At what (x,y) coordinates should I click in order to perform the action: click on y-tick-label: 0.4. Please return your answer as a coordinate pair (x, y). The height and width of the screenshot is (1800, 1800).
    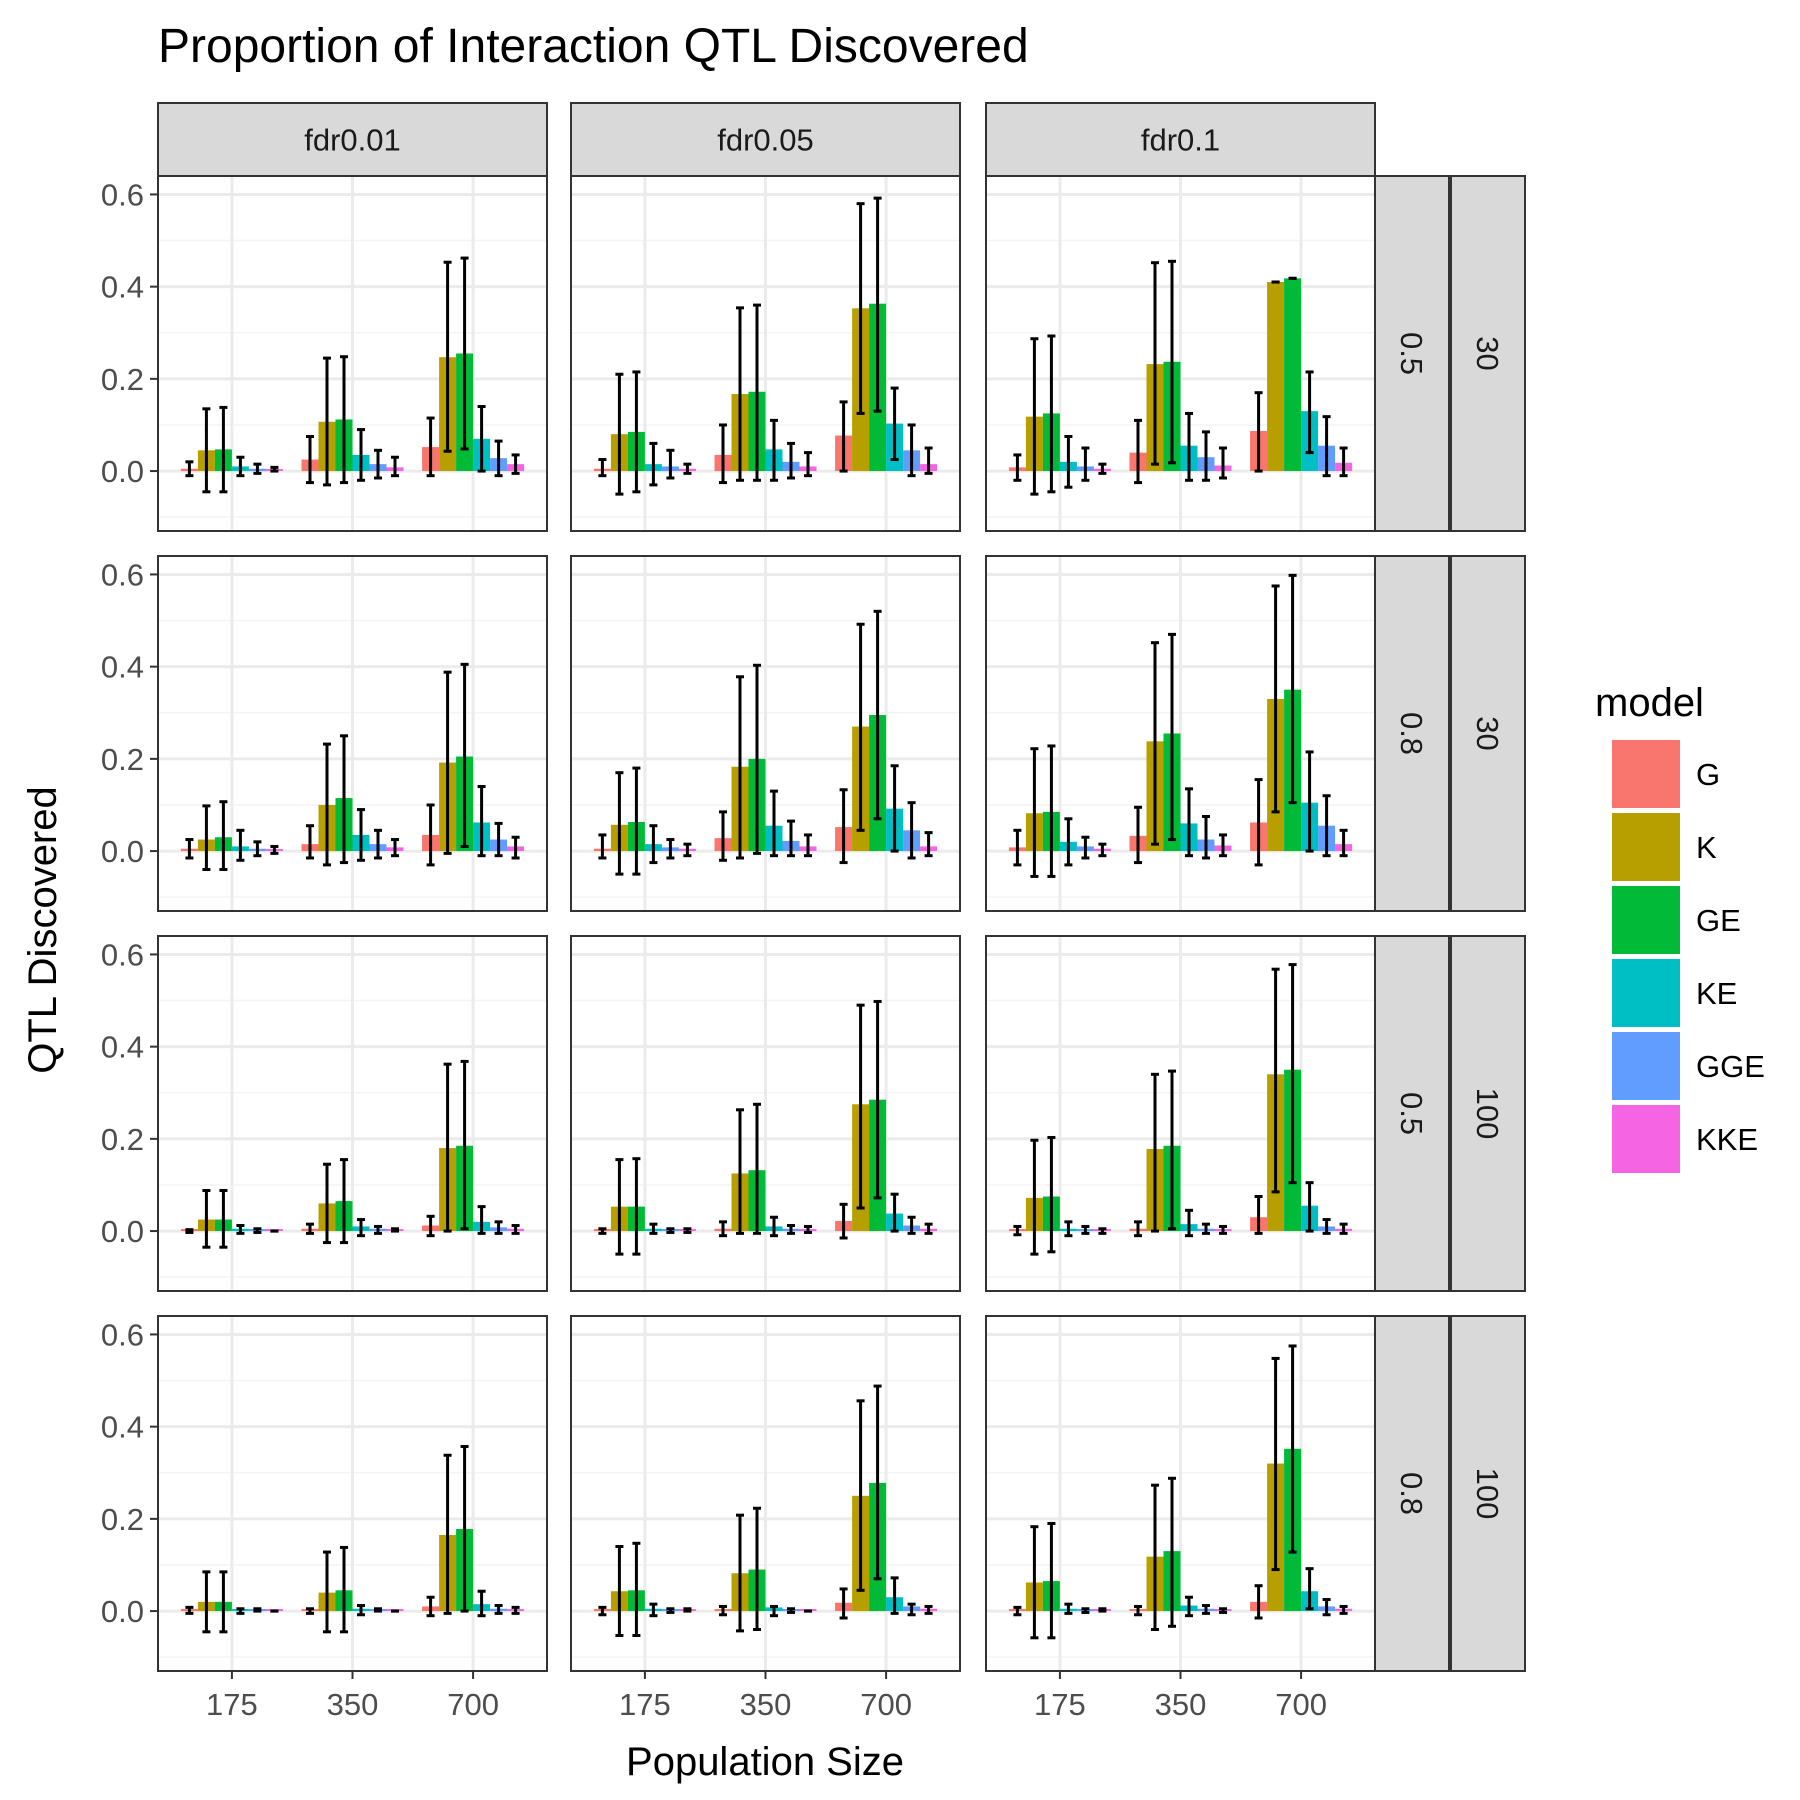
    Looking at the image, I should click on (122, 1427).